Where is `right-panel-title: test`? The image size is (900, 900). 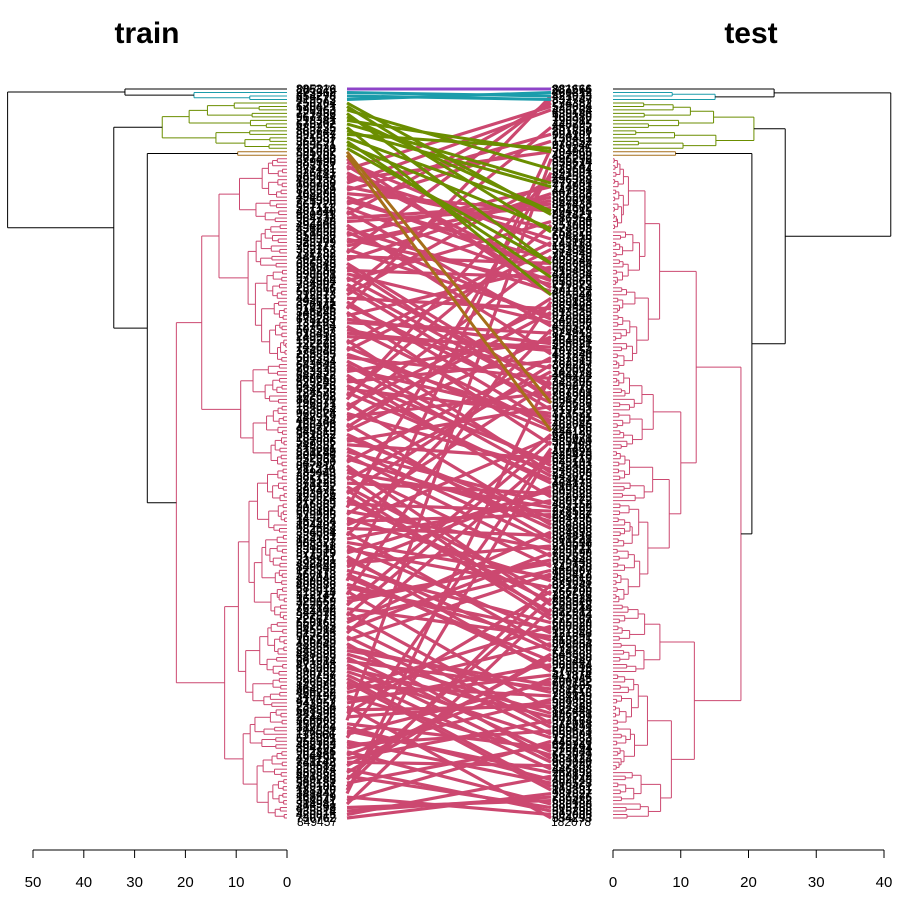 right-panel-title: test is located at coordinates (750, 33).